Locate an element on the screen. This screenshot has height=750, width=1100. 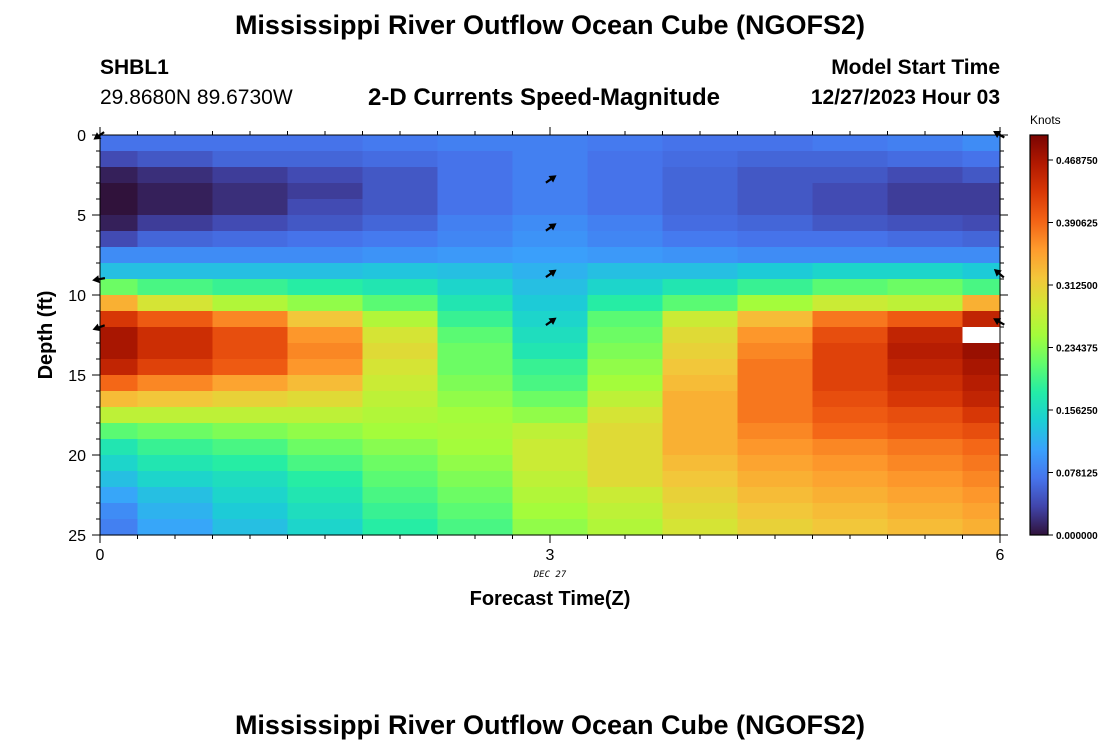
current-vector is located at coordinates (99, 135).